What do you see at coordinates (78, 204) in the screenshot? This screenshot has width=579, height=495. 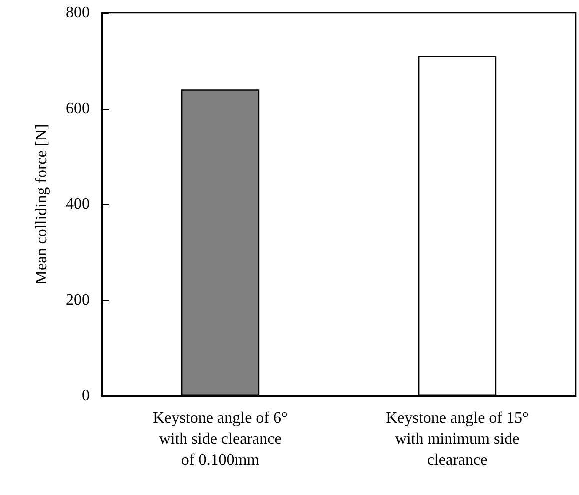 I see `y-tick-label: 400` at bounding box center [78, 204].